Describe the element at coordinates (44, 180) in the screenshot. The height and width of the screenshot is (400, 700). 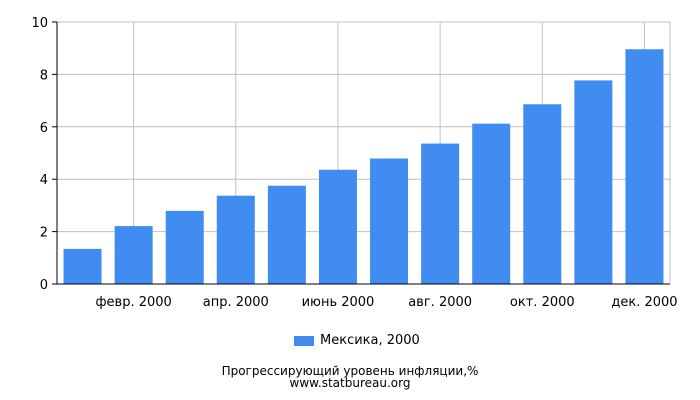
I see `y-tick-label: 4` at that location.